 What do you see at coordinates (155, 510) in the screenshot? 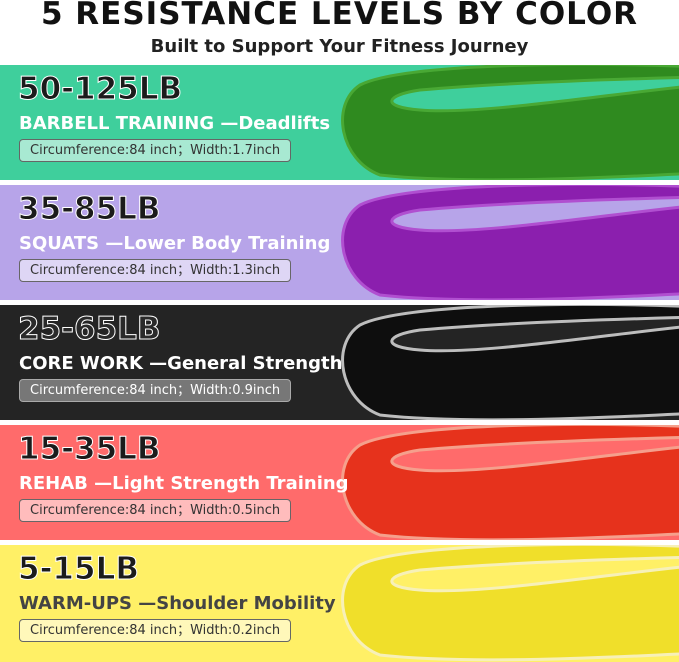
I see `spec-box: Circumference:84 inch；Width:0.5inch` at bounding box center [155, 510].